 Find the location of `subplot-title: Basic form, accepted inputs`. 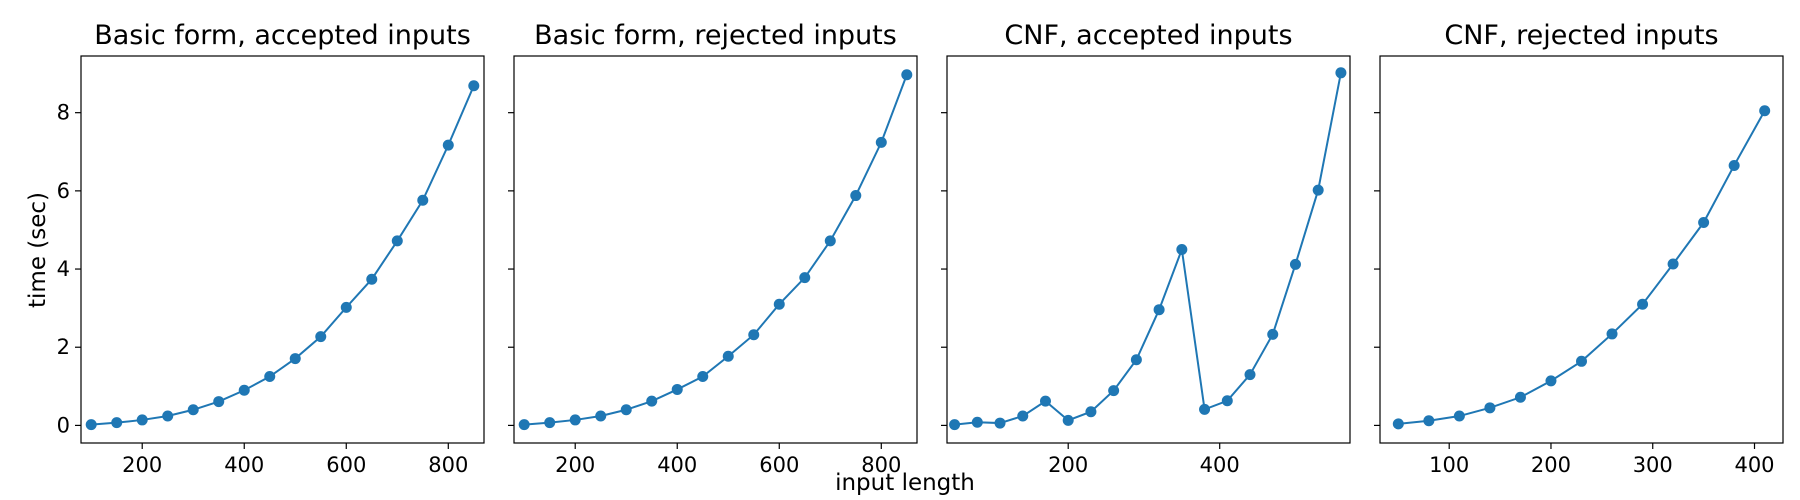

subplot-title: Basic form, accepted inputs is located at coordinates (282, 35).